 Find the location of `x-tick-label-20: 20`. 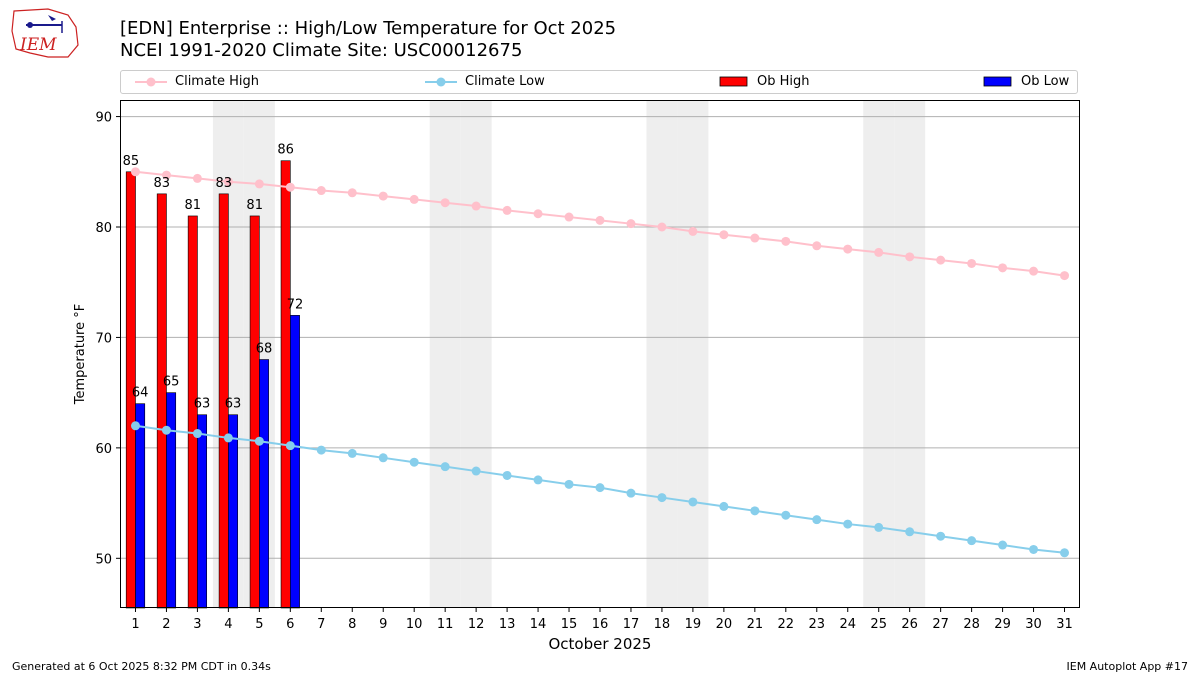

x-tick-label-20: 20 is located at coordinates (724, 624).